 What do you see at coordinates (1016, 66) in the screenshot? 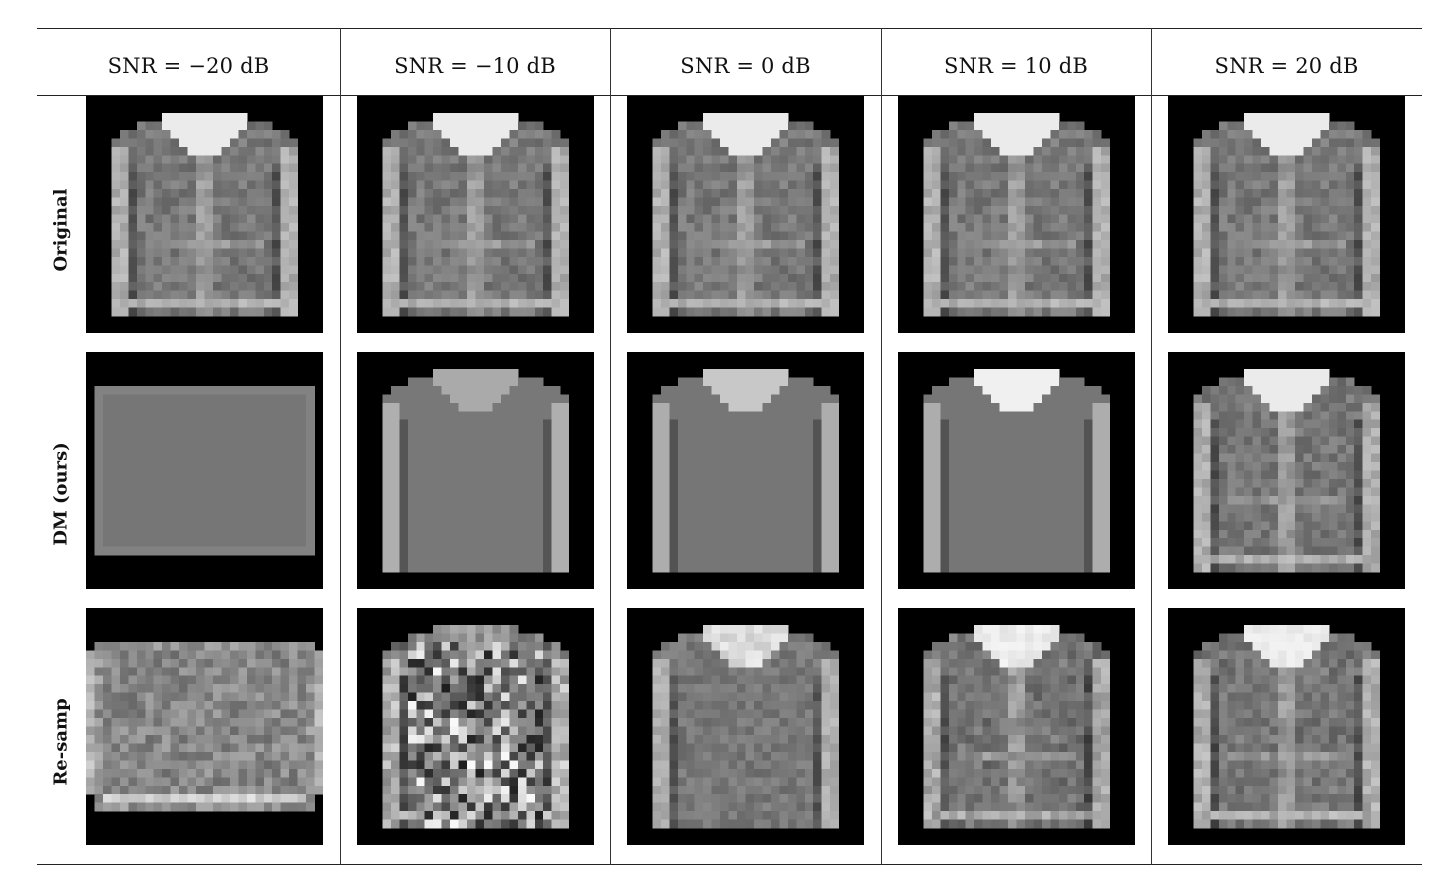
I see `column-header-snr-10: SNR = 10 dB` at bounding box center [1016, 66].